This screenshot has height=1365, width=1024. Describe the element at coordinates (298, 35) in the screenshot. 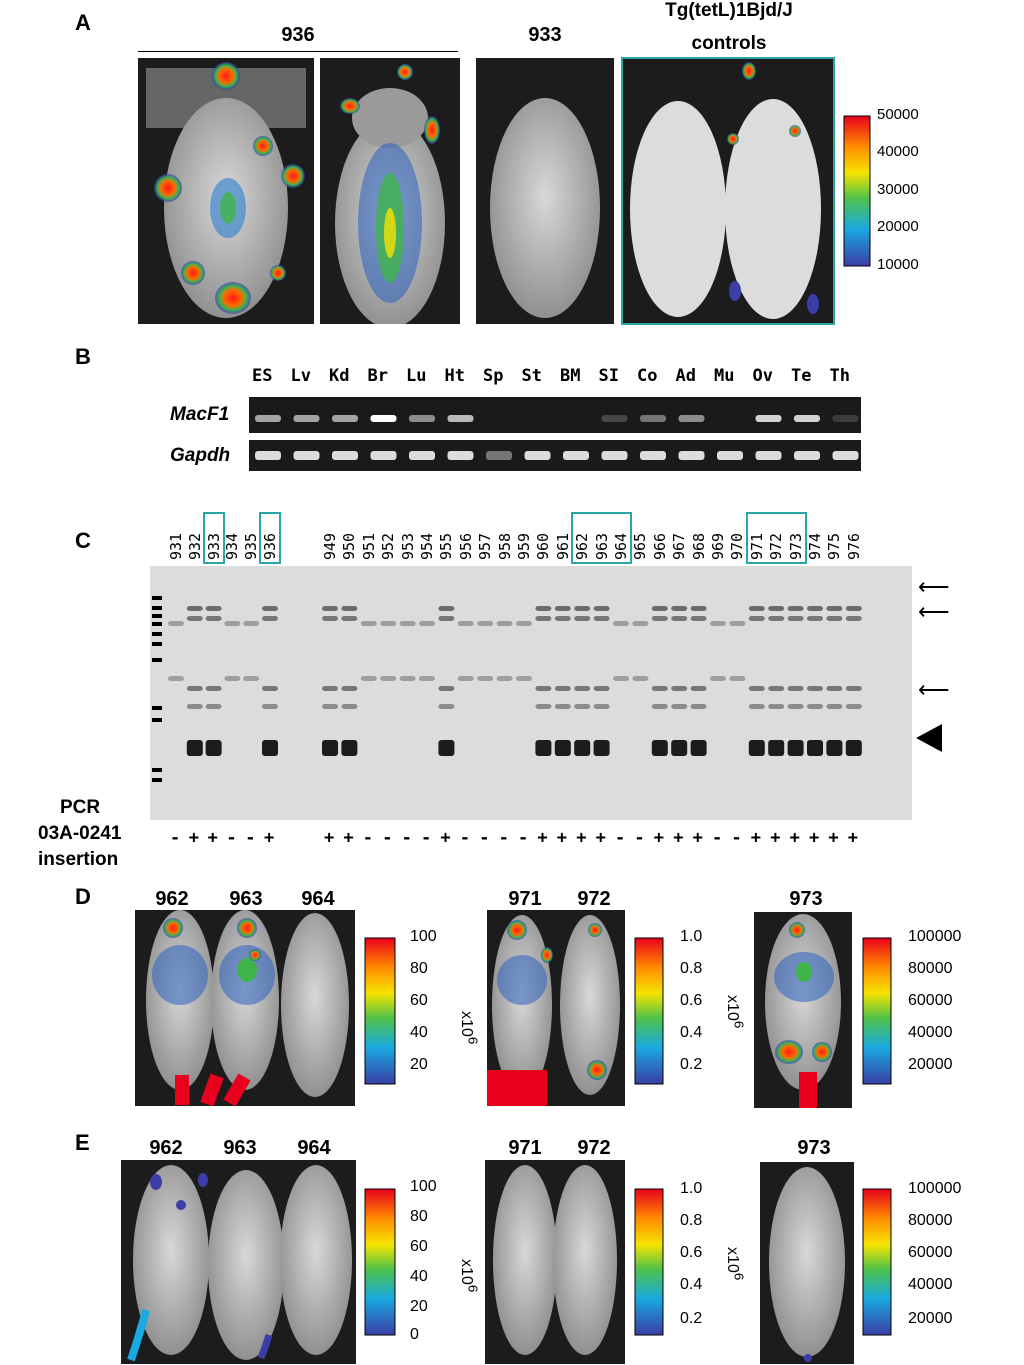

I see `group-label-936: 936` at that location.